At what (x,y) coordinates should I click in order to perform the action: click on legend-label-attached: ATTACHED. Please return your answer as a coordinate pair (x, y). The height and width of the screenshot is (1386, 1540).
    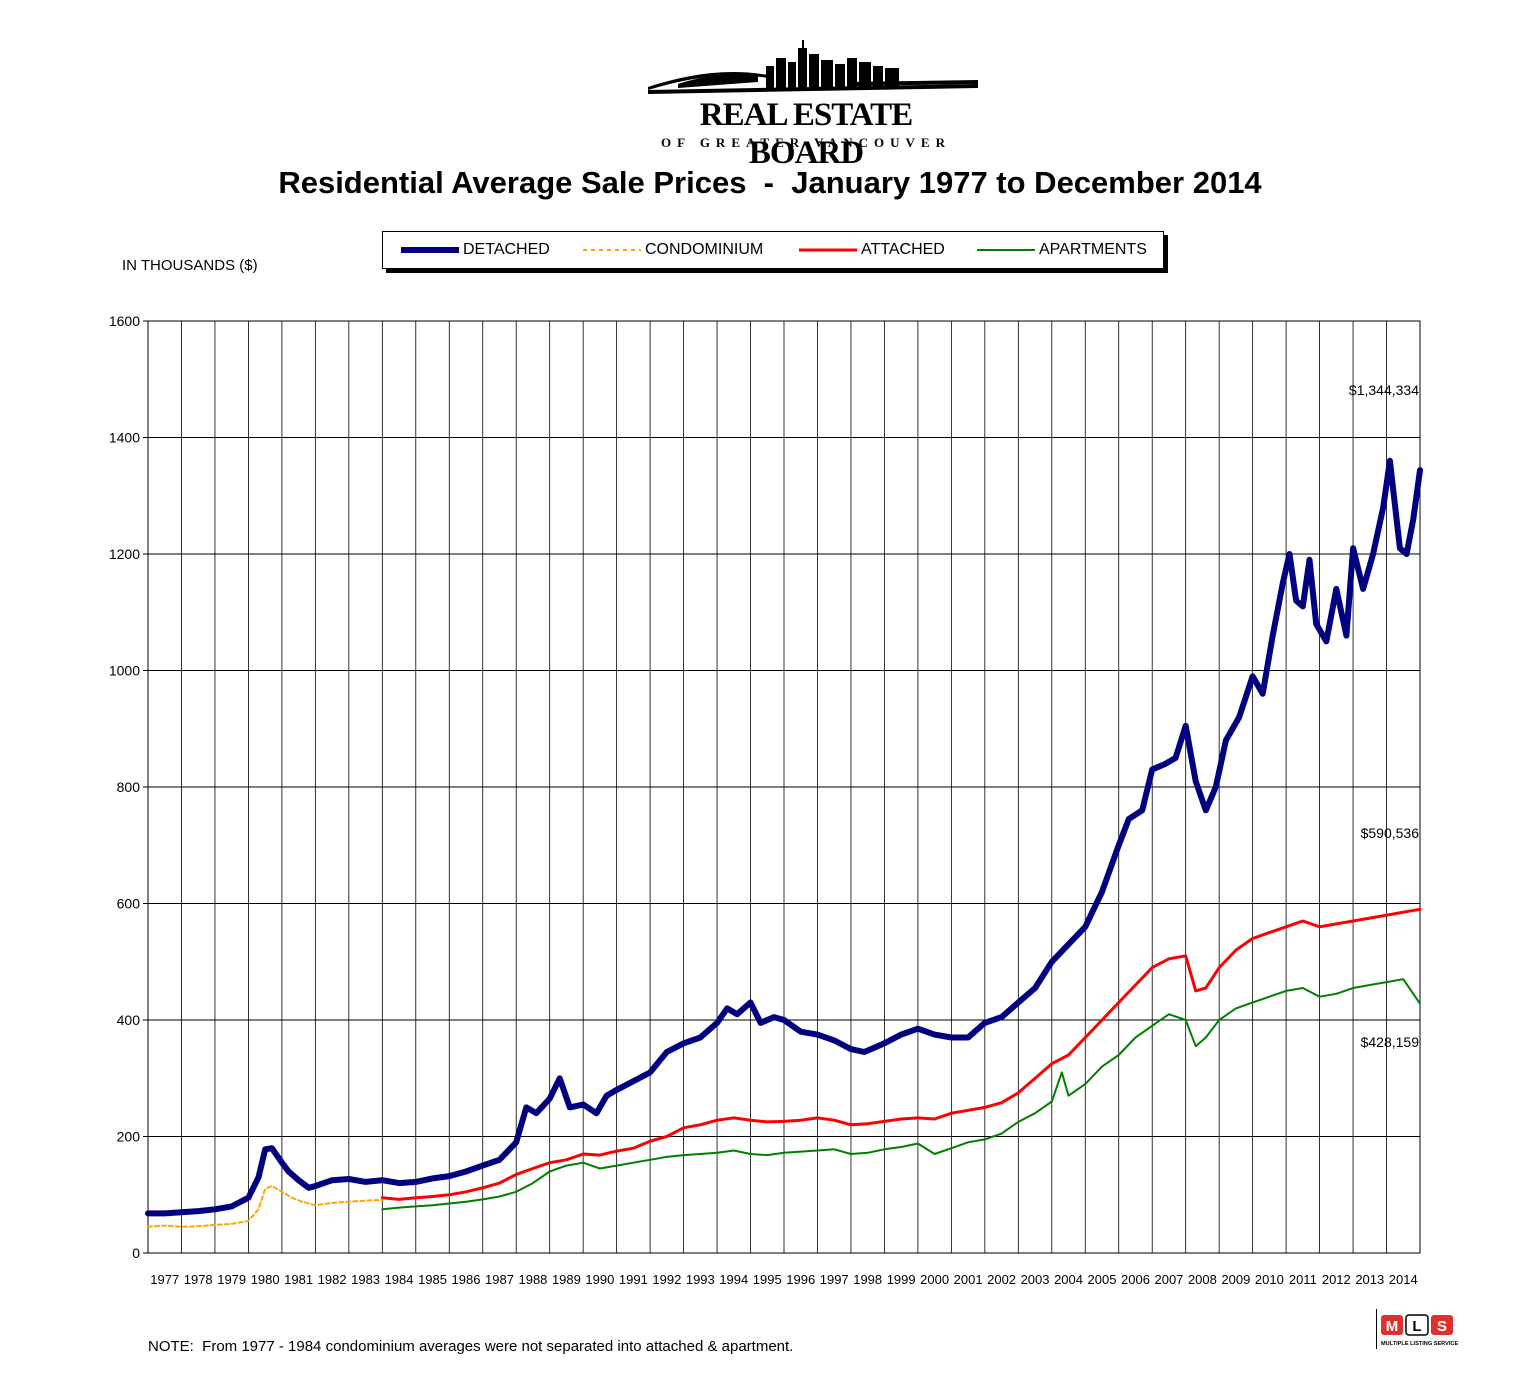
    Looking at the image, I should click on (903, 249).